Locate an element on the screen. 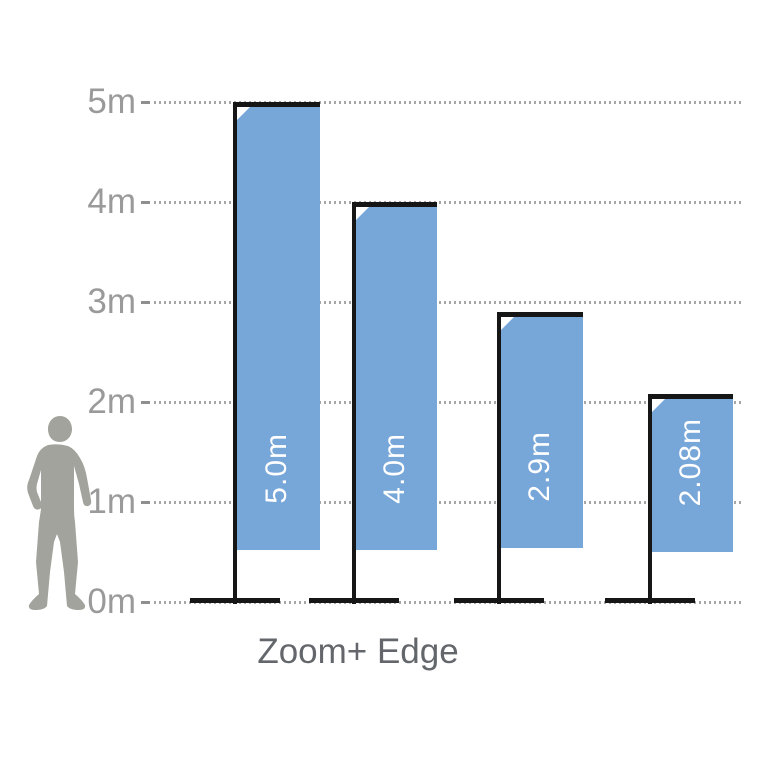 The height and width of the screenshot is (762, 762). flag-size-label-text: 2.08m is located at coordinates (690, 461).